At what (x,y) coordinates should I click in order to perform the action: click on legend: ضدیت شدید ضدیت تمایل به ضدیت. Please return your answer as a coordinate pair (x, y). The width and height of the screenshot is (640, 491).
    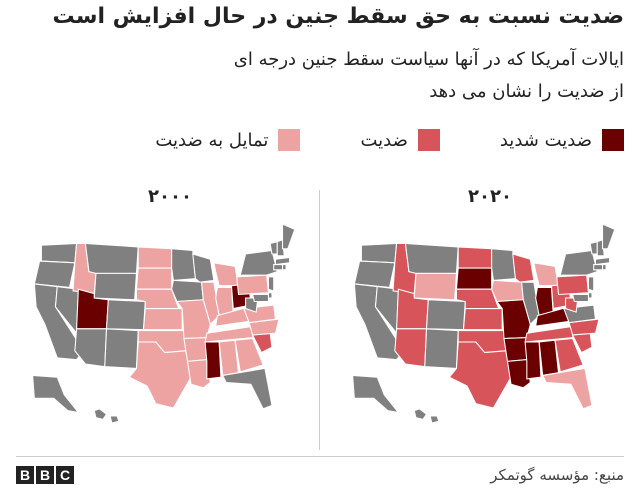
    Looking at the image, I should click on (324, 140).